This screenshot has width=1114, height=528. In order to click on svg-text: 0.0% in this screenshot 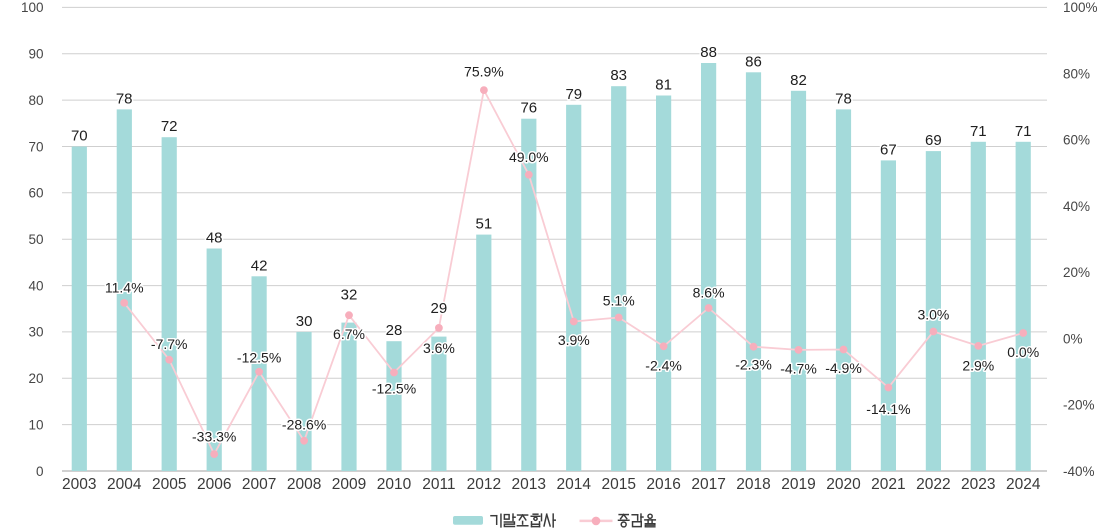, I will do `click(1023, 352)`.